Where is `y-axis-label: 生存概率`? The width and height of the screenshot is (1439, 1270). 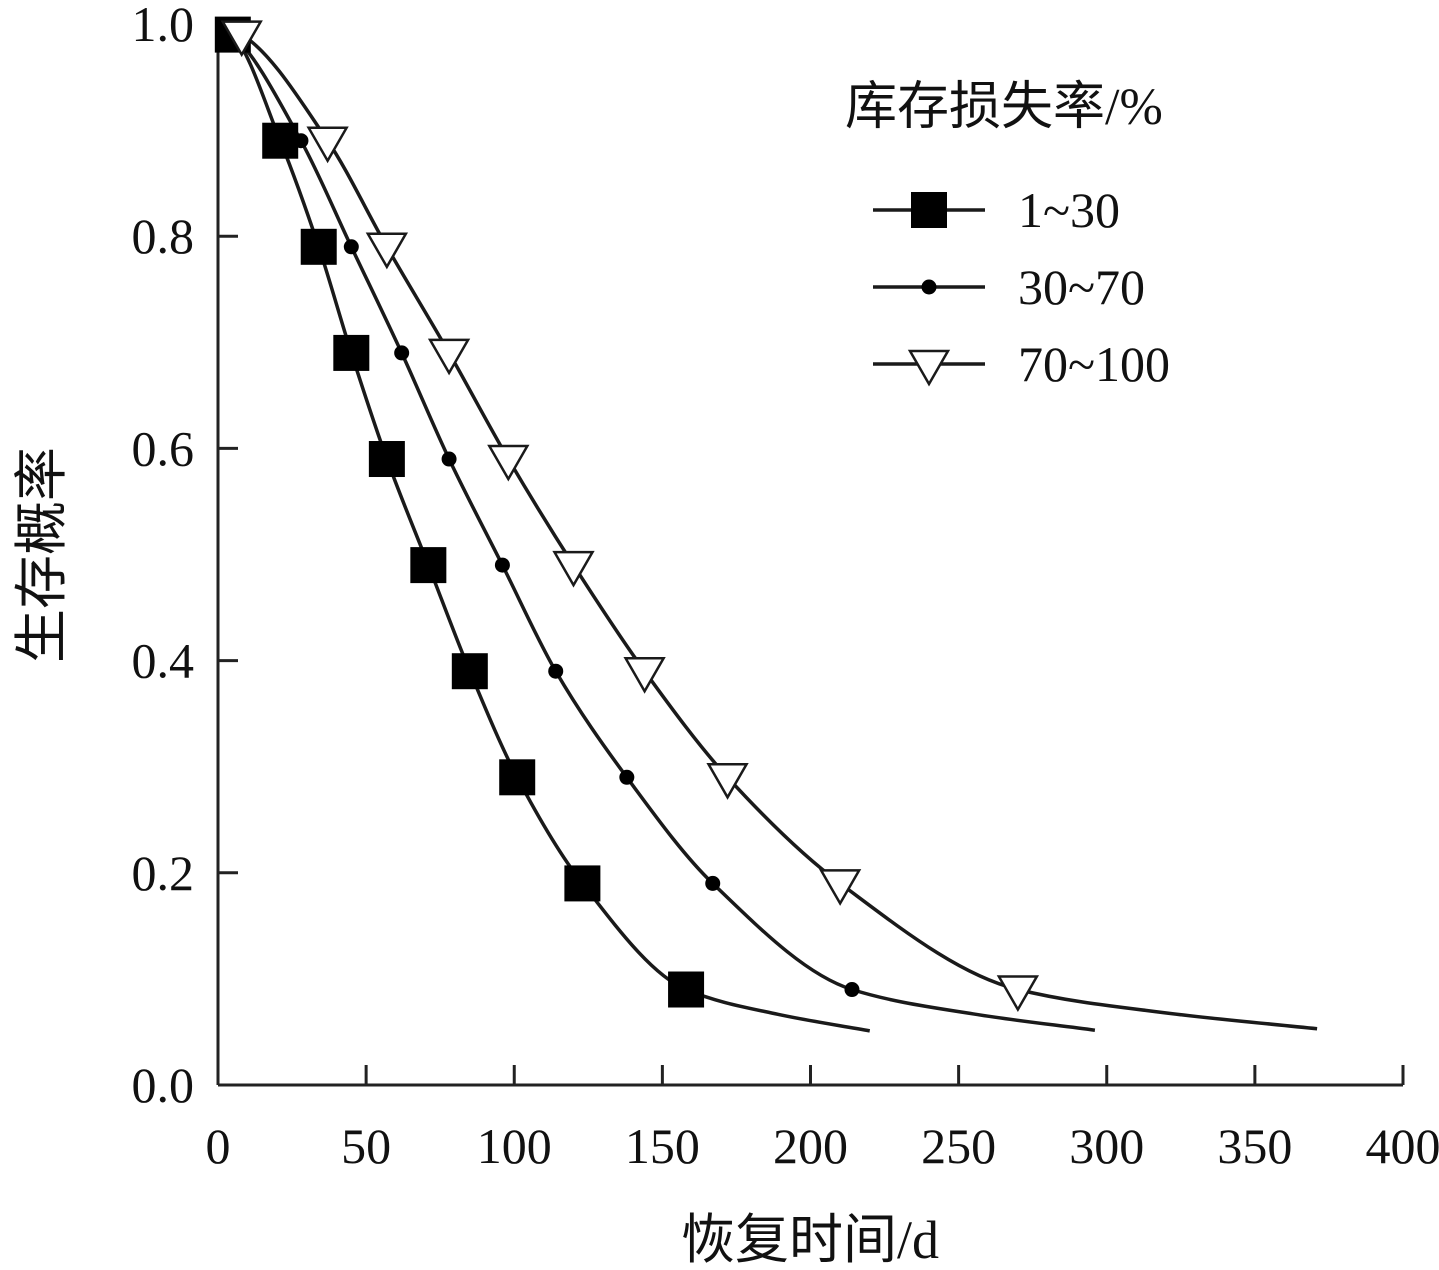
y-axis-label: 生存概率 is located at coordinates (42, 555).